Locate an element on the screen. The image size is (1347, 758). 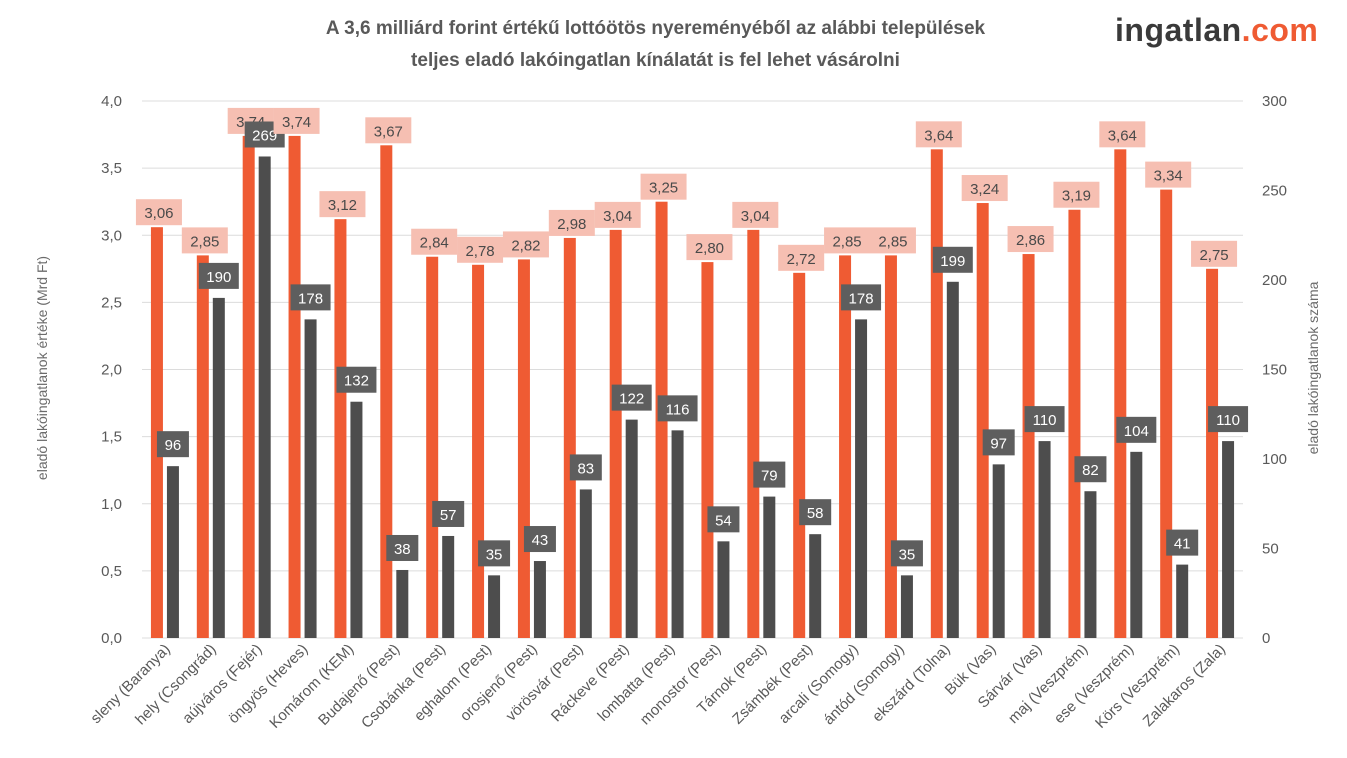
data-label-value: 3,24 is located at coordinates (984, 189).